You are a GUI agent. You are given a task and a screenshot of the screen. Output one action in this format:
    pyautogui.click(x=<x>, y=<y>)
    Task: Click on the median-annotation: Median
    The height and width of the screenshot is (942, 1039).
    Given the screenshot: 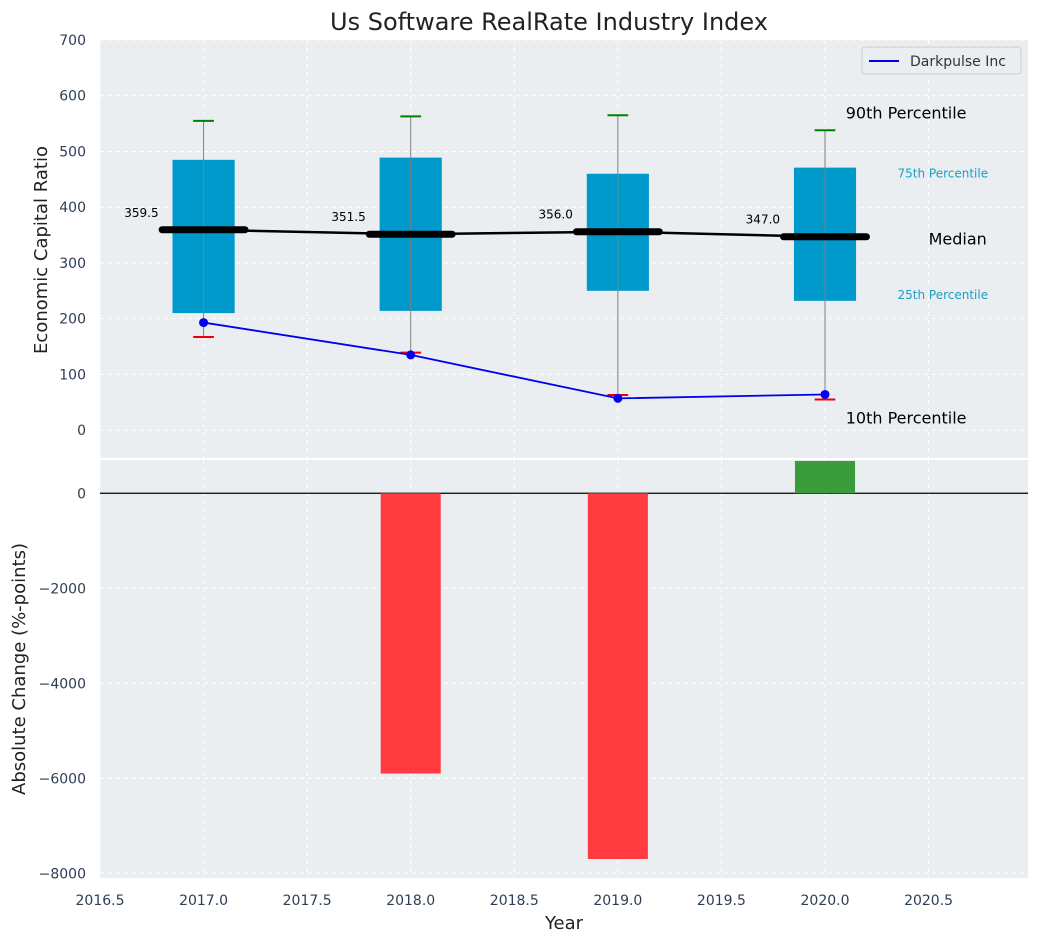 What is the action you would take?
    pyautogui.click(x=958, y=239)
    